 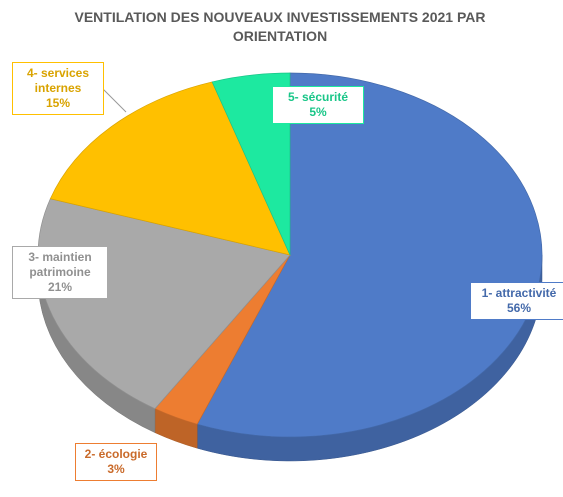 I want to click on data-label: 5- sécurité 5%, so click(x=318, y=105).